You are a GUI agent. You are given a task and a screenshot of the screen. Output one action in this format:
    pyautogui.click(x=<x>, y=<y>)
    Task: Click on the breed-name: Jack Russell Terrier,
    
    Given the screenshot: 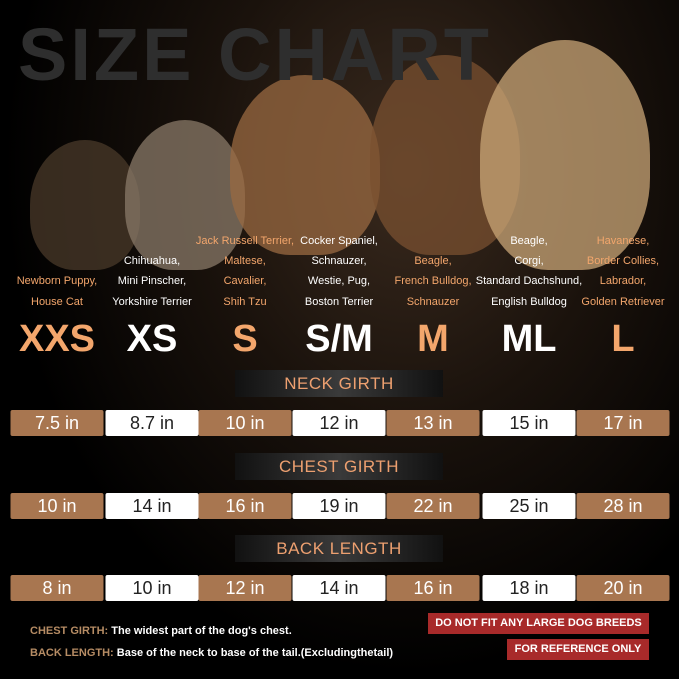 What is the action you would take?
    pyautogui.click(x=245, y=240)
    